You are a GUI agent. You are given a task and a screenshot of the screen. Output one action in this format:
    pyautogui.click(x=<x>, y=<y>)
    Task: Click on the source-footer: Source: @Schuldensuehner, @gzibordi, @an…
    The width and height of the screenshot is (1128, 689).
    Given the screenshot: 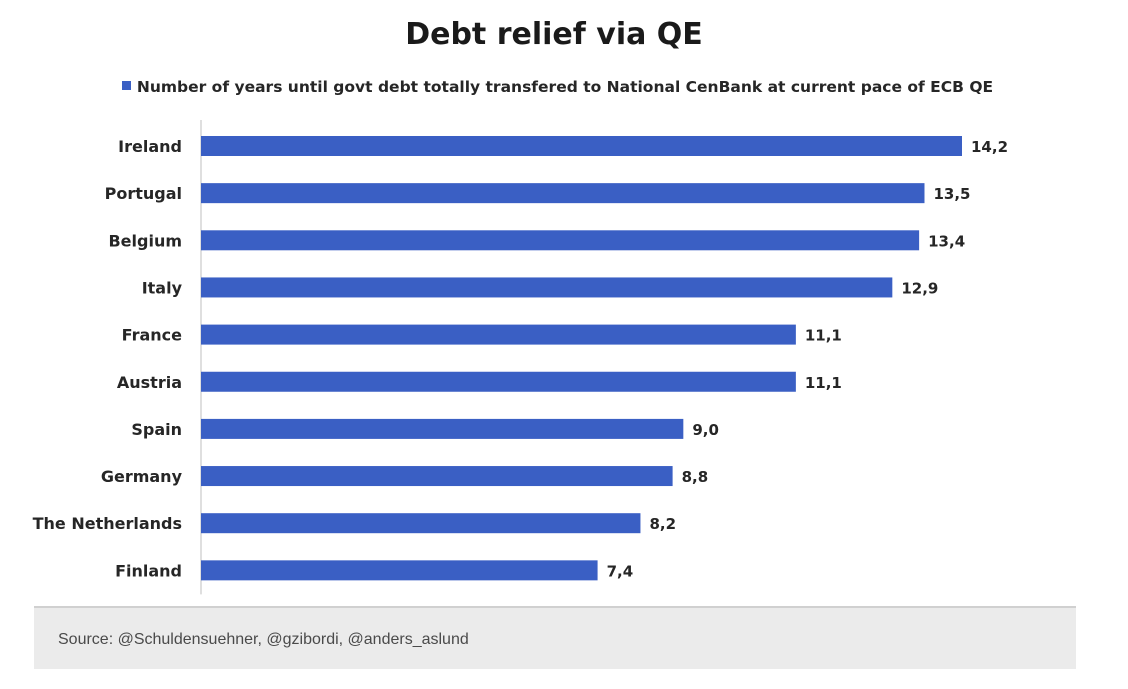 What is the action you would take?
    pyautogui.click(x=555, y=637)
    